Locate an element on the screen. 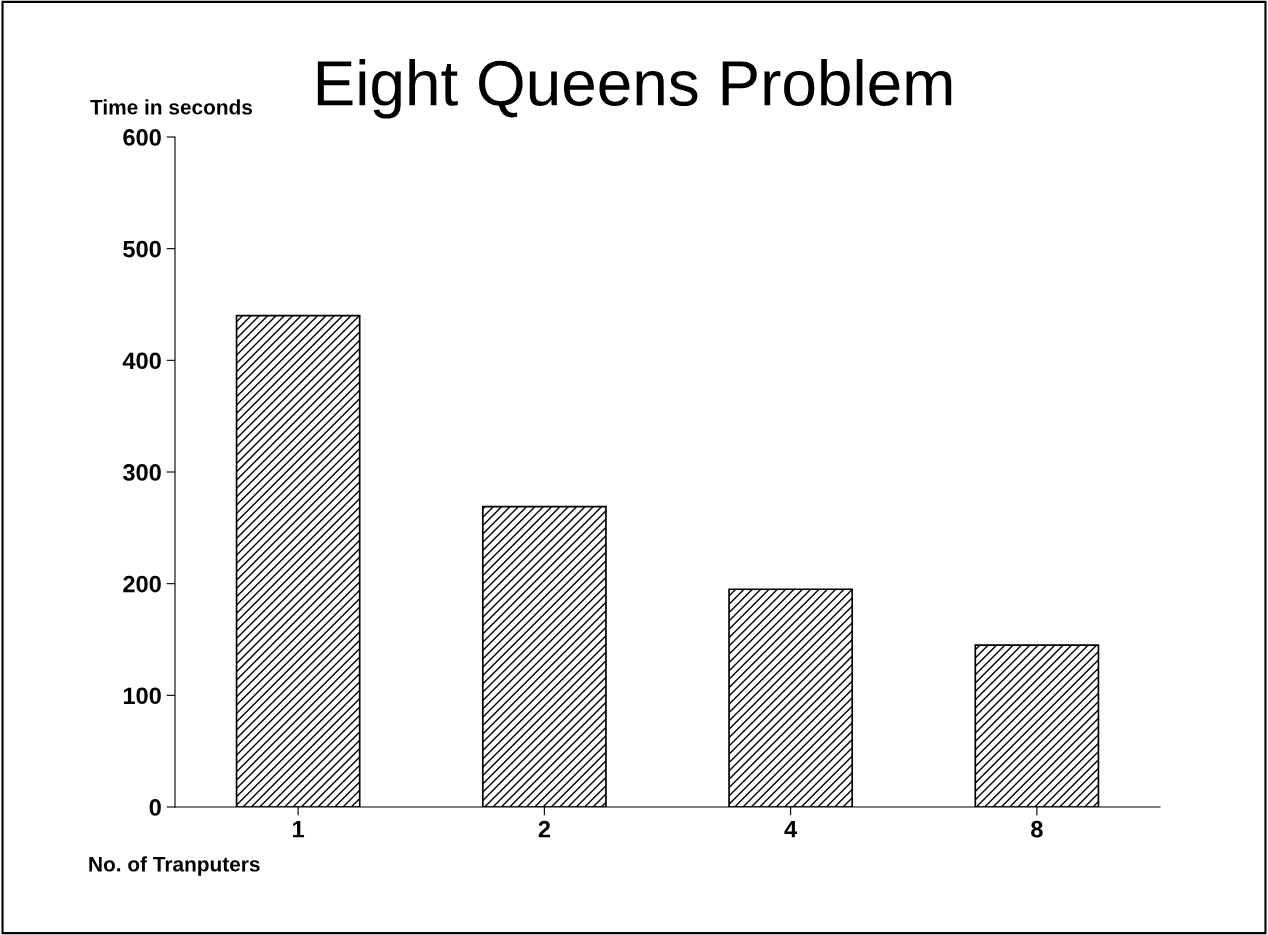 This screenshot has height=935, width=1268. y-tick-label: 0 is located at coordinates (155, 807).